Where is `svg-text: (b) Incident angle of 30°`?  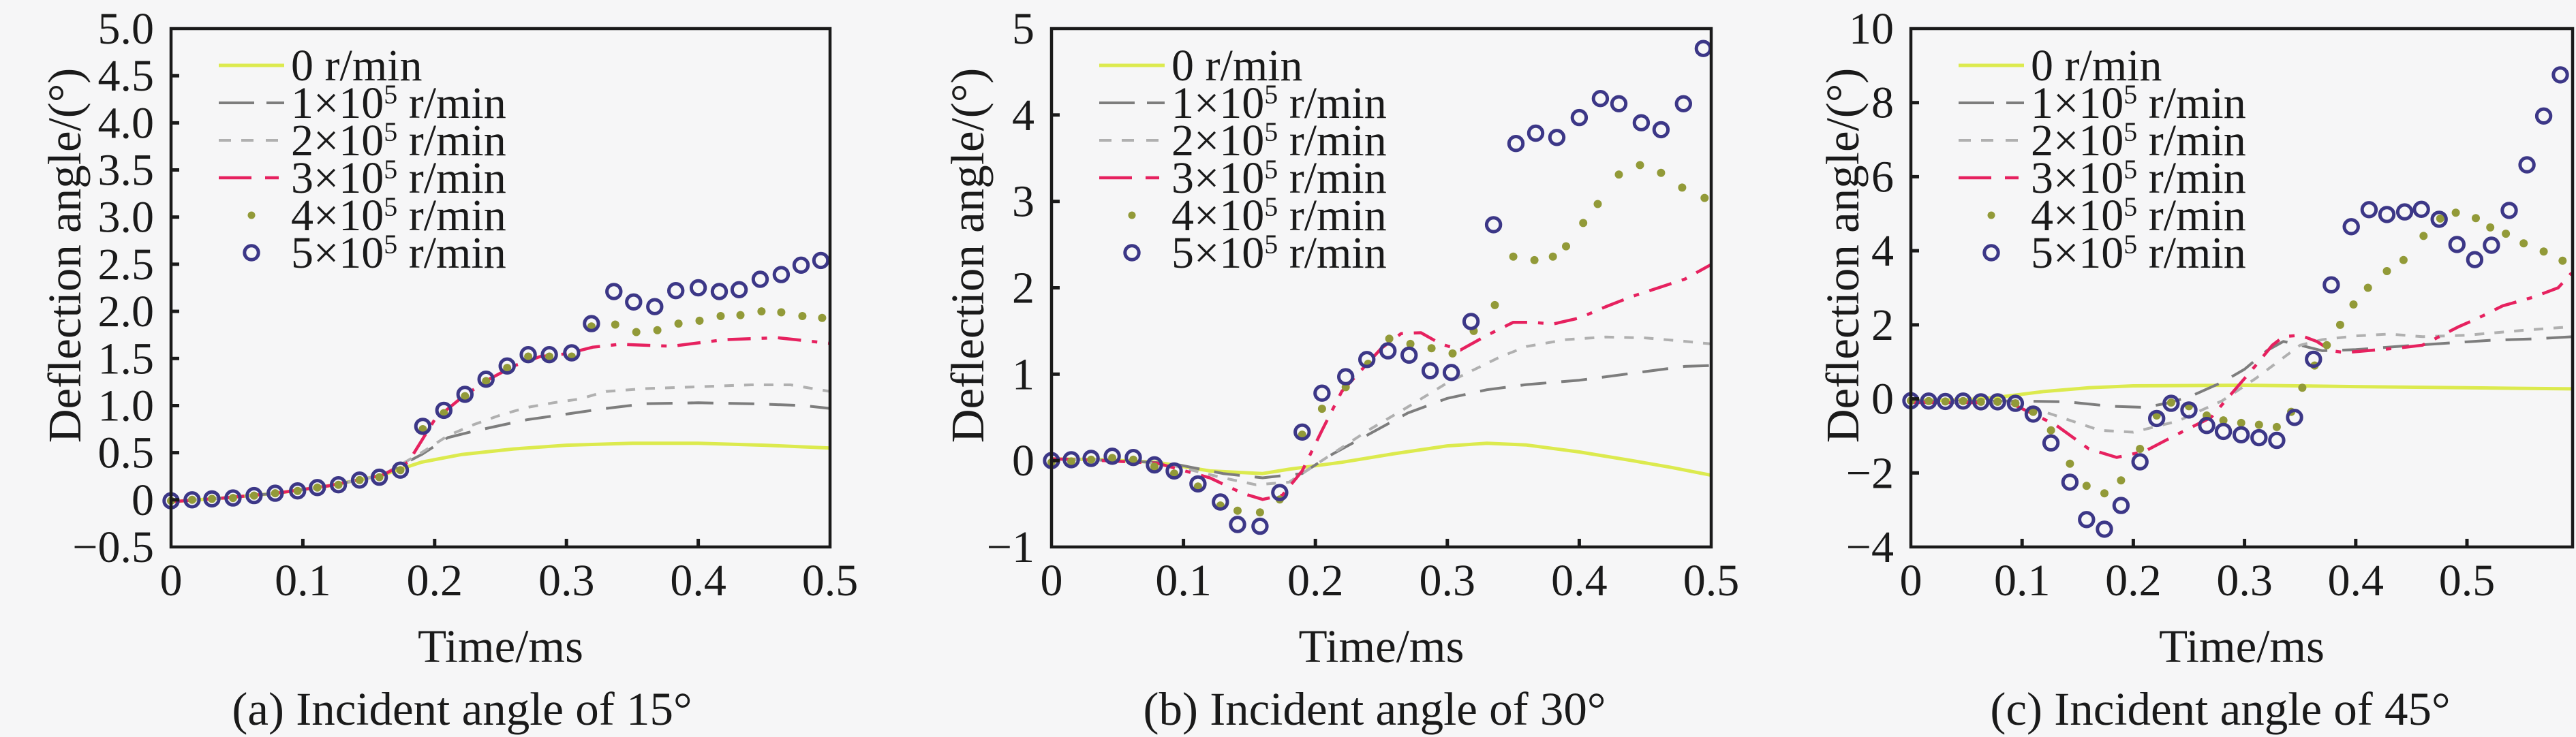
svg-text: (b) Incident angle of 30° is located at coordinates (1374, 709).